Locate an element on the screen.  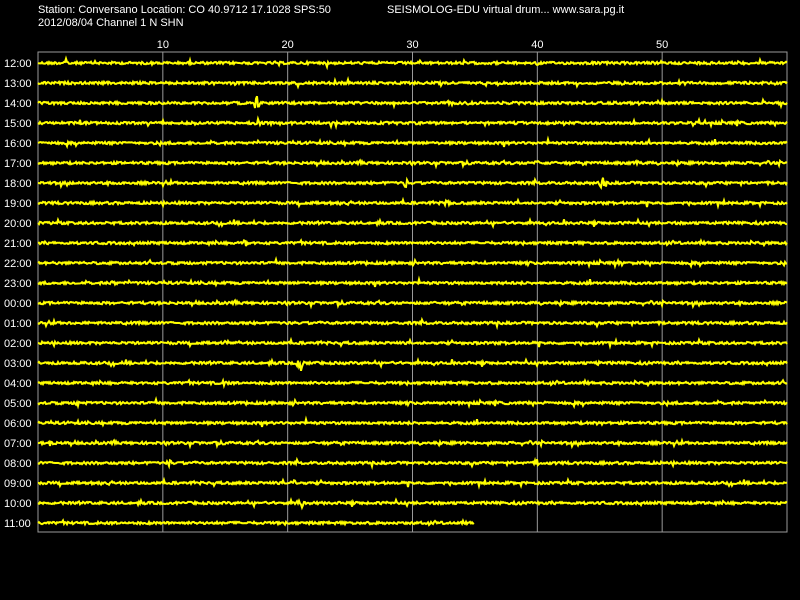
row-label: 20:00 is located at coordinates (18, 224).